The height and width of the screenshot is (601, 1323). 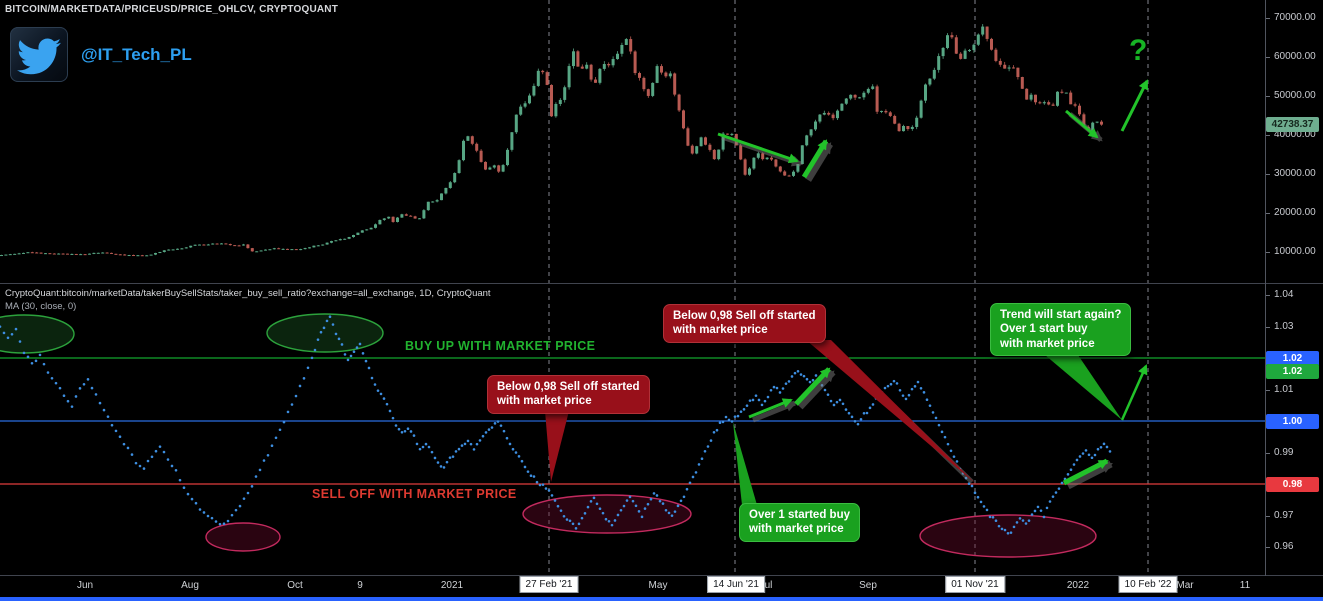 I want to click on callout-tail, so click(x=891, y=412).